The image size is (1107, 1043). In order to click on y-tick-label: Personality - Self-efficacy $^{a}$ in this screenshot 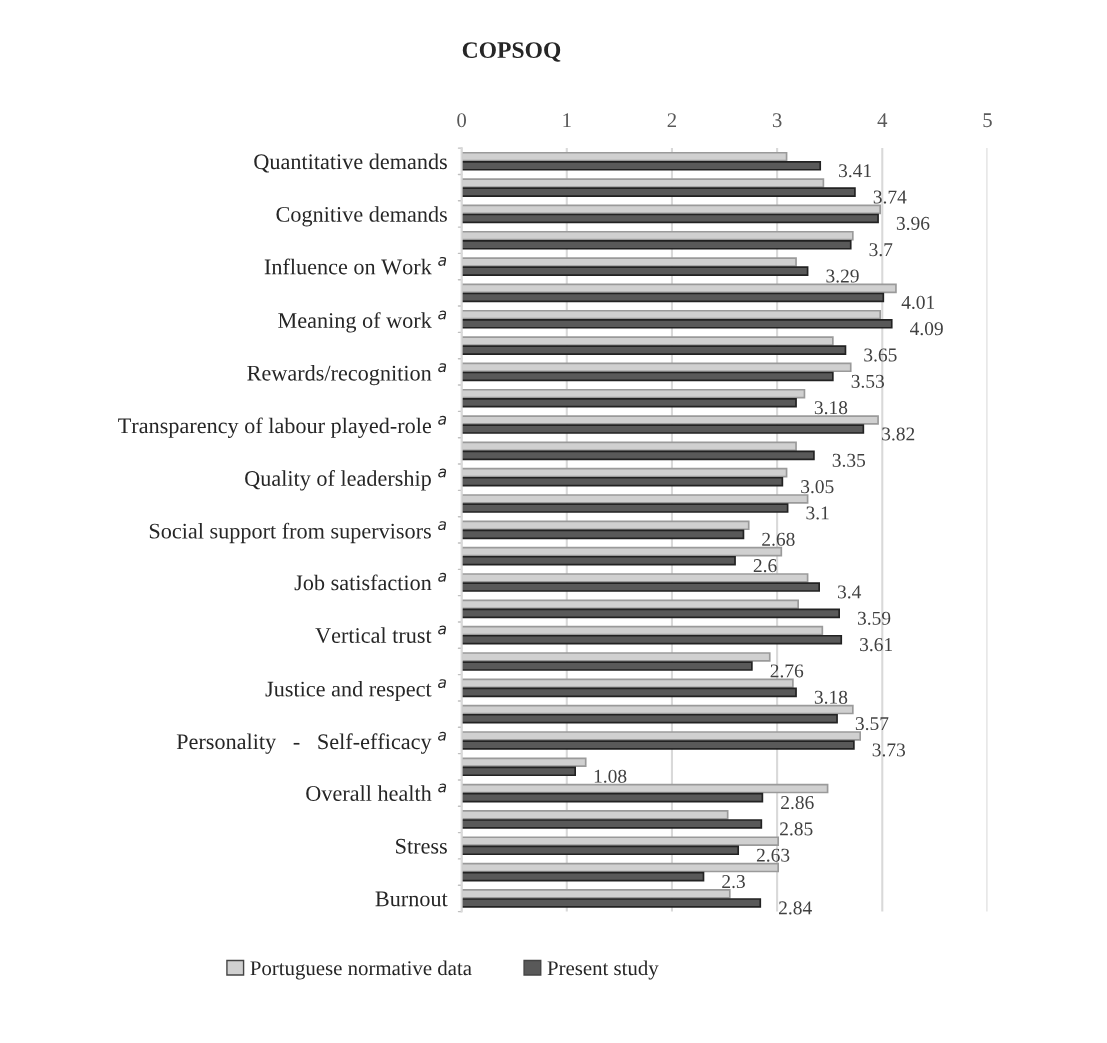, I will do `click(311, 742)`.